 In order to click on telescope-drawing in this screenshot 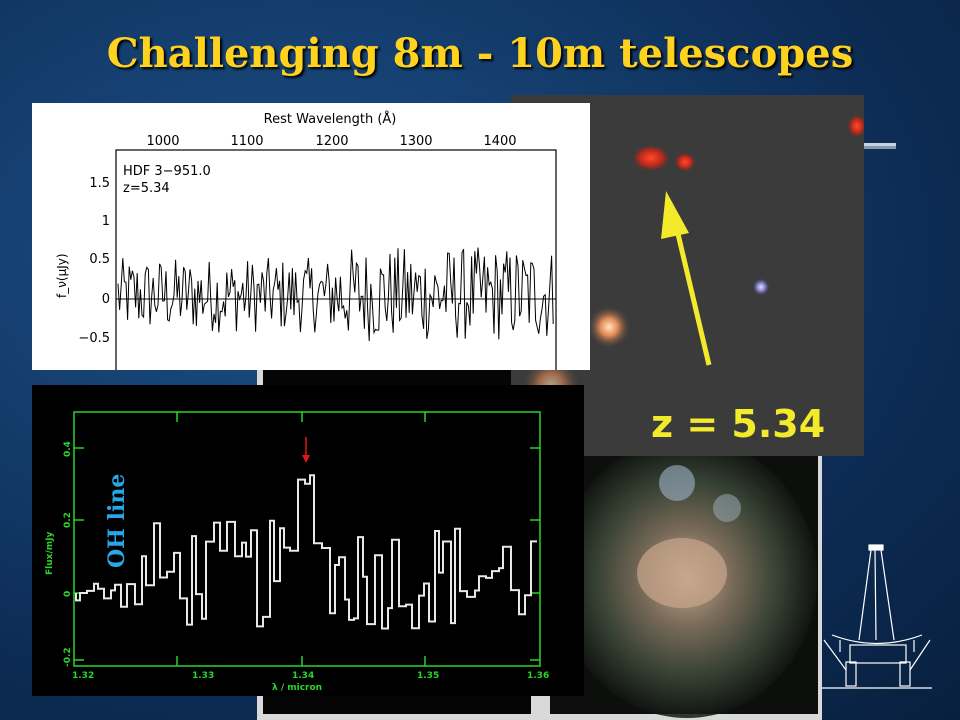, I will do `click(877, 620)`.